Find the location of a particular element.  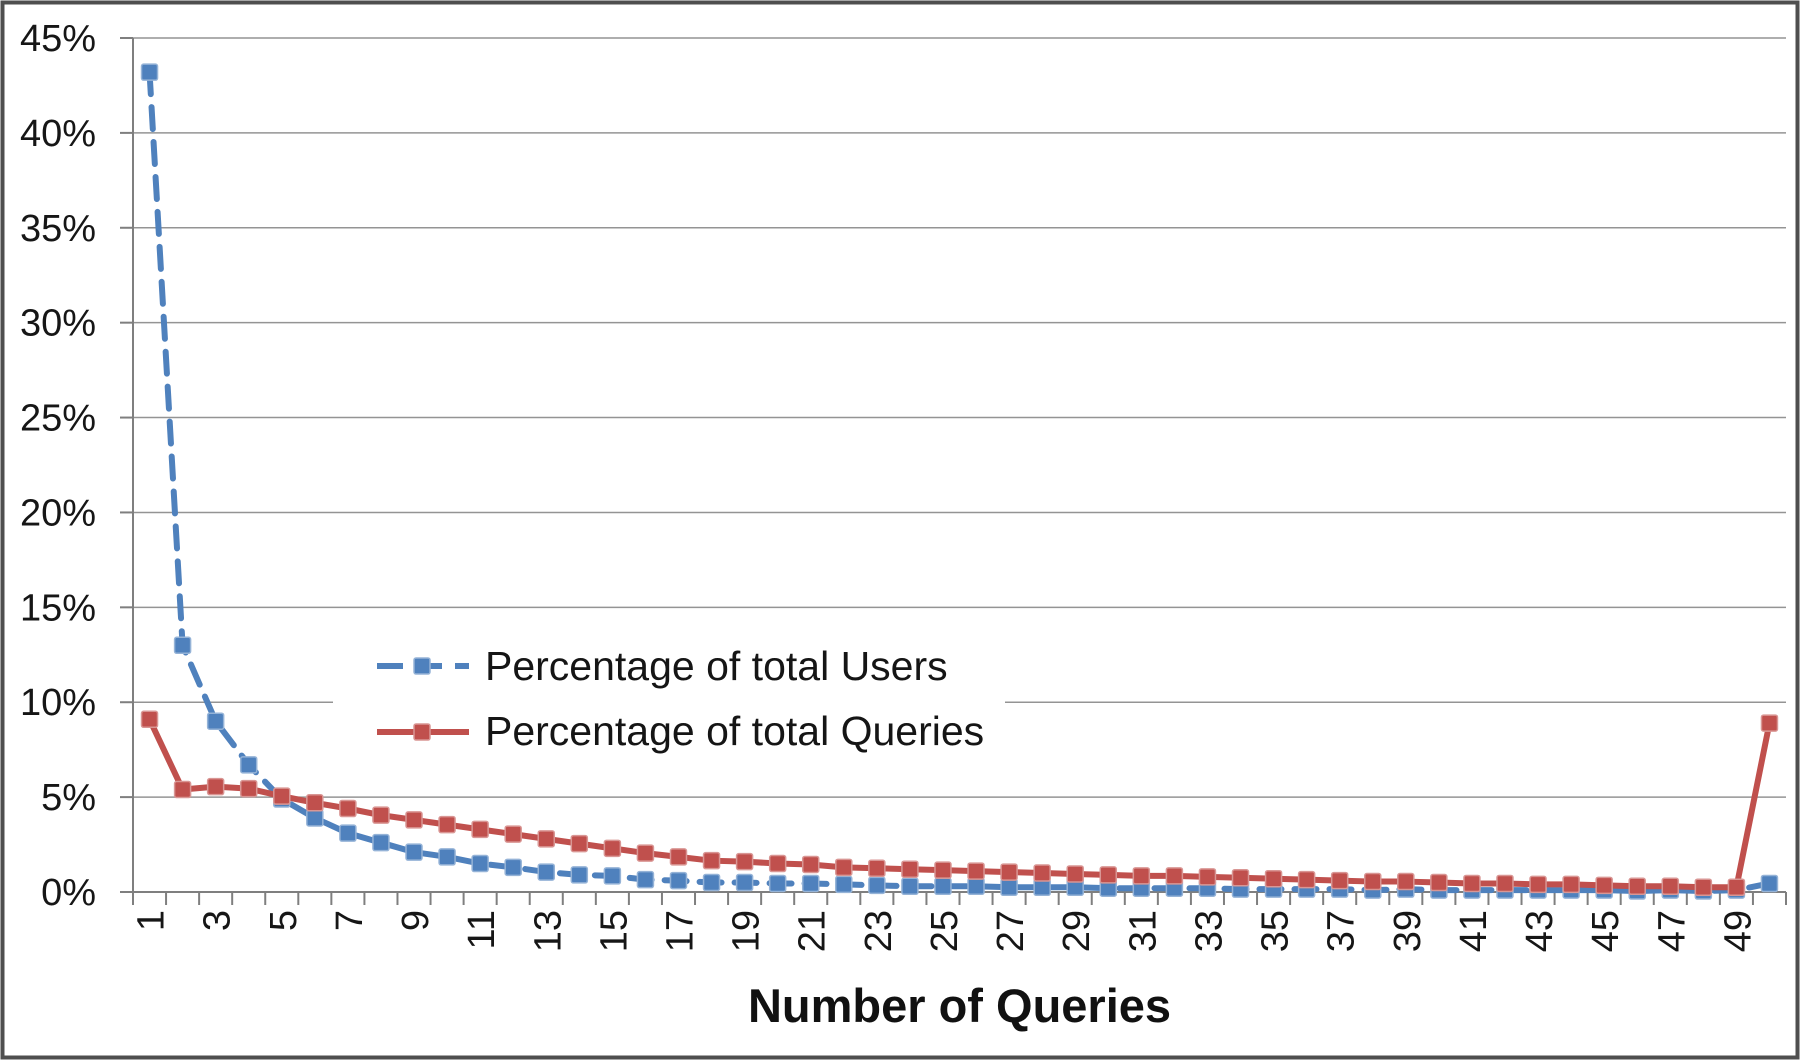

x-tick-label: 25 is located at coordinates (945, 931).